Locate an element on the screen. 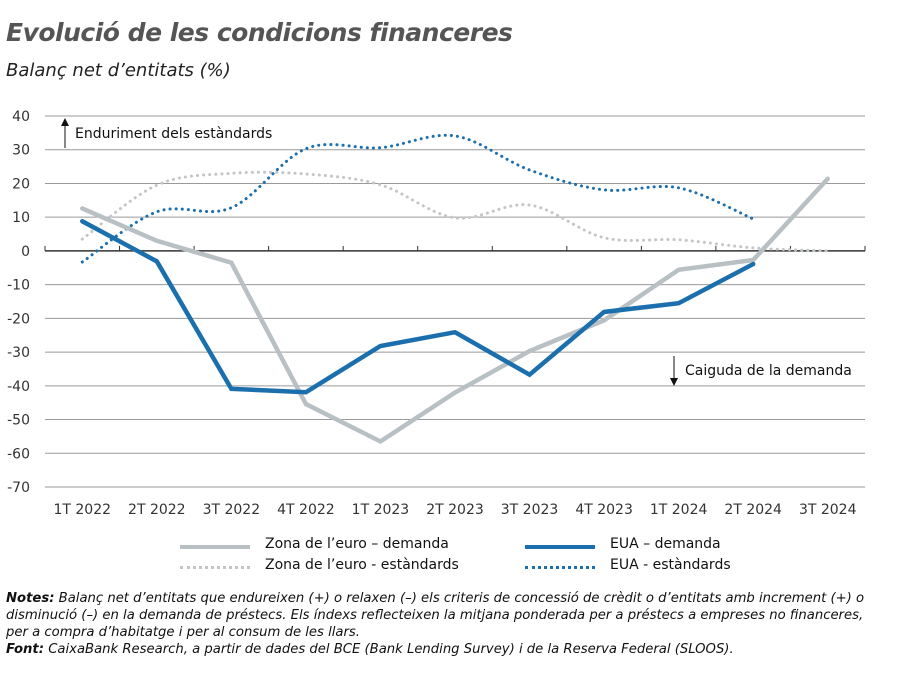 Image resolution: width=900 pixels, height=682 pixels. x-tick-label: 2T 2024 is located at coordinates (753, 510).